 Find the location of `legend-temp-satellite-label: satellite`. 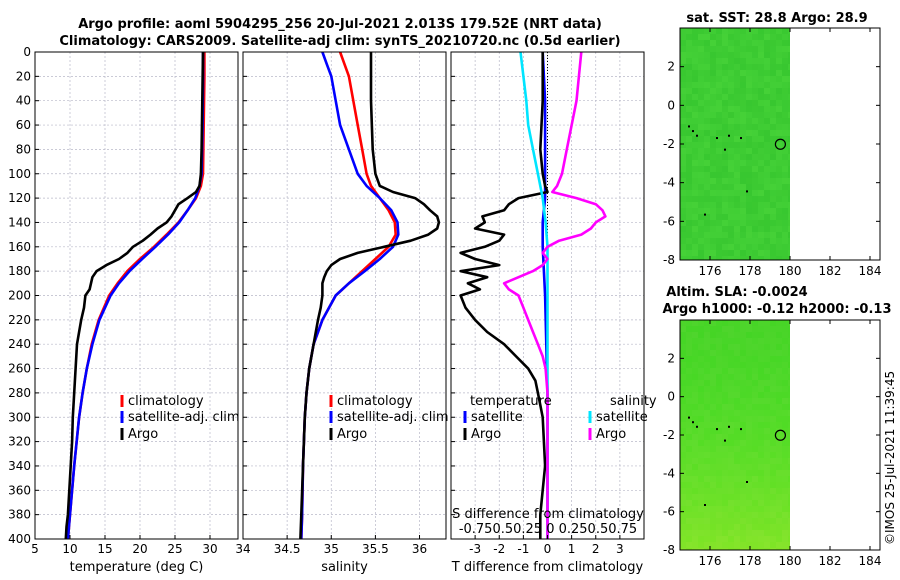

legend-temp-satellite-label: satellite is located at coordinates (497, 417).